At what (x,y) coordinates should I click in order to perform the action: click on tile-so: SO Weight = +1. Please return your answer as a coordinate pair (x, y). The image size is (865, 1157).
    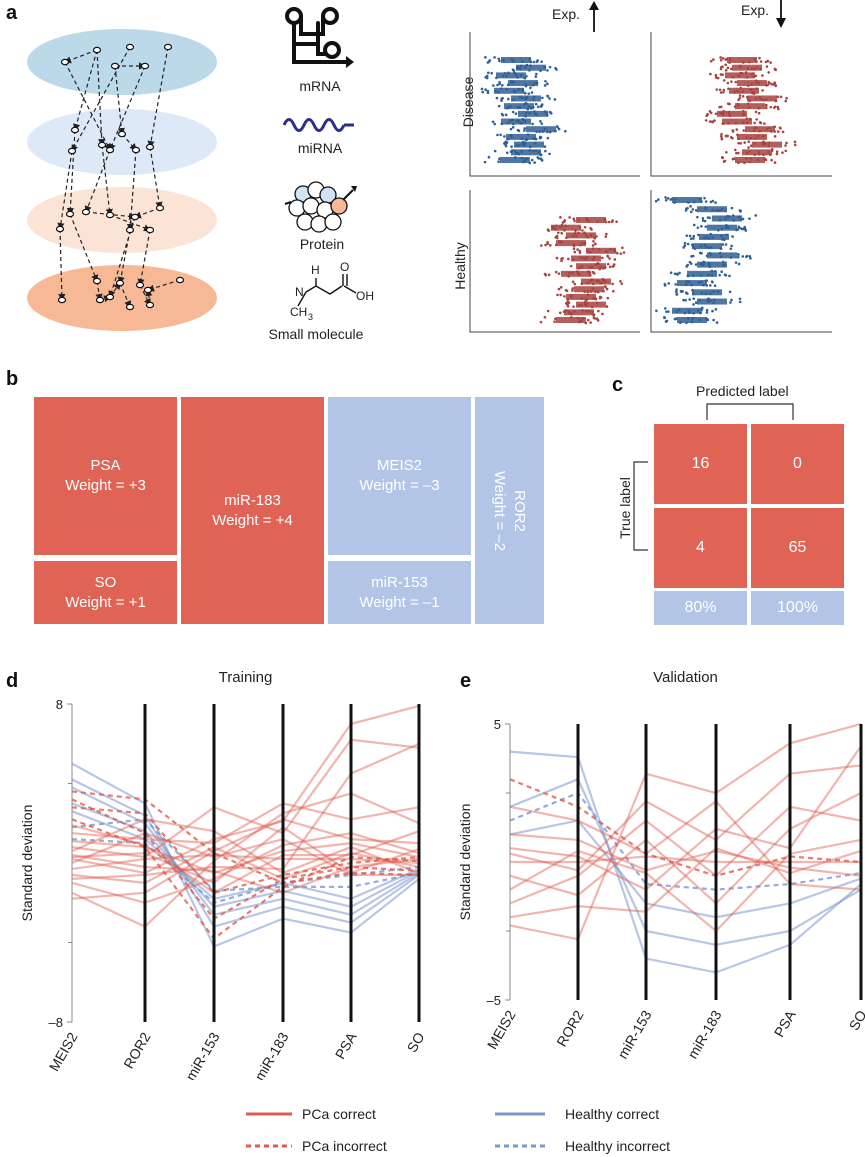
    Looking at the image, I should click on (105, 592).